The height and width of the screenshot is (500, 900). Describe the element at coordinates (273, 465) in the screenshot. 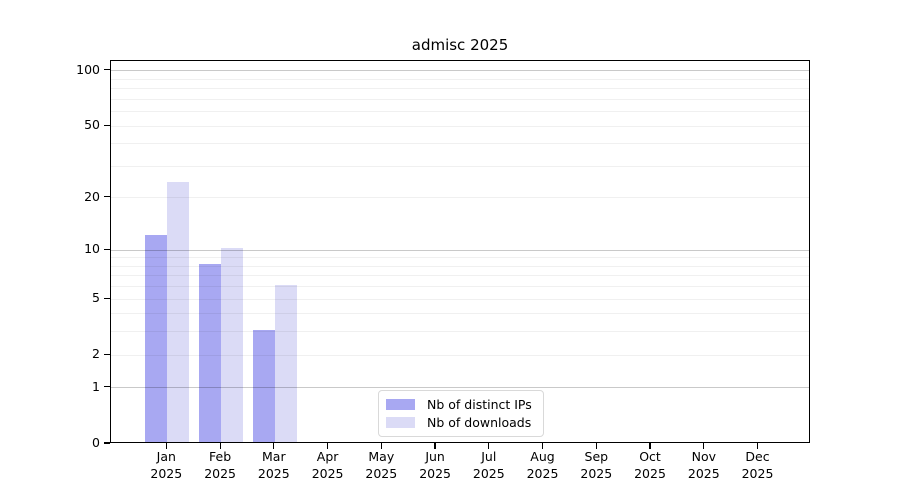

I see `x-tick-label: Mar 2025` at that location.